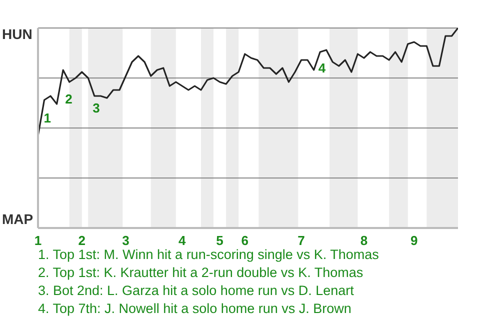 The width and height of the screenshot is (480, 320). What do you see at coordinates (244, 240) in the screenshot?
I see `x-tick-label: 6` at bounding box center [244, 240].